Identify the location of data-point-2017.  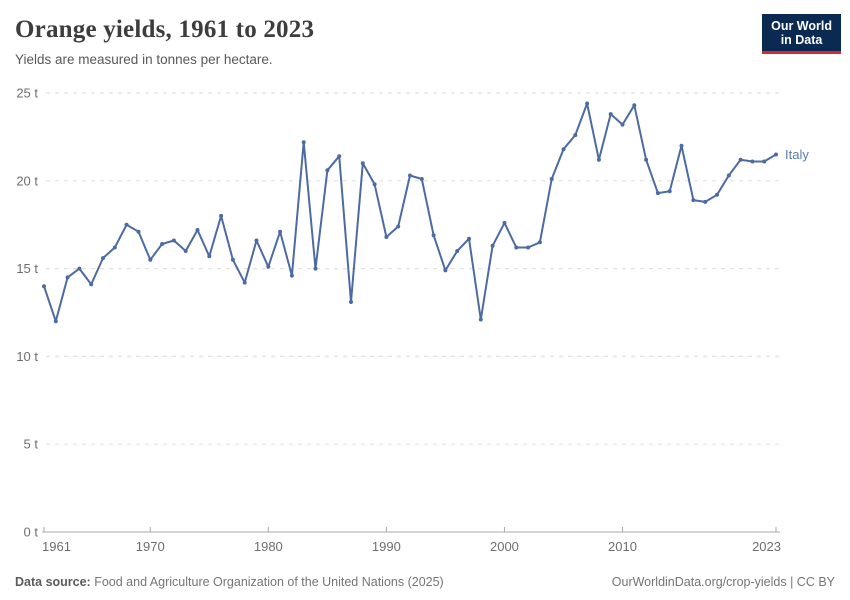
(705, 201).